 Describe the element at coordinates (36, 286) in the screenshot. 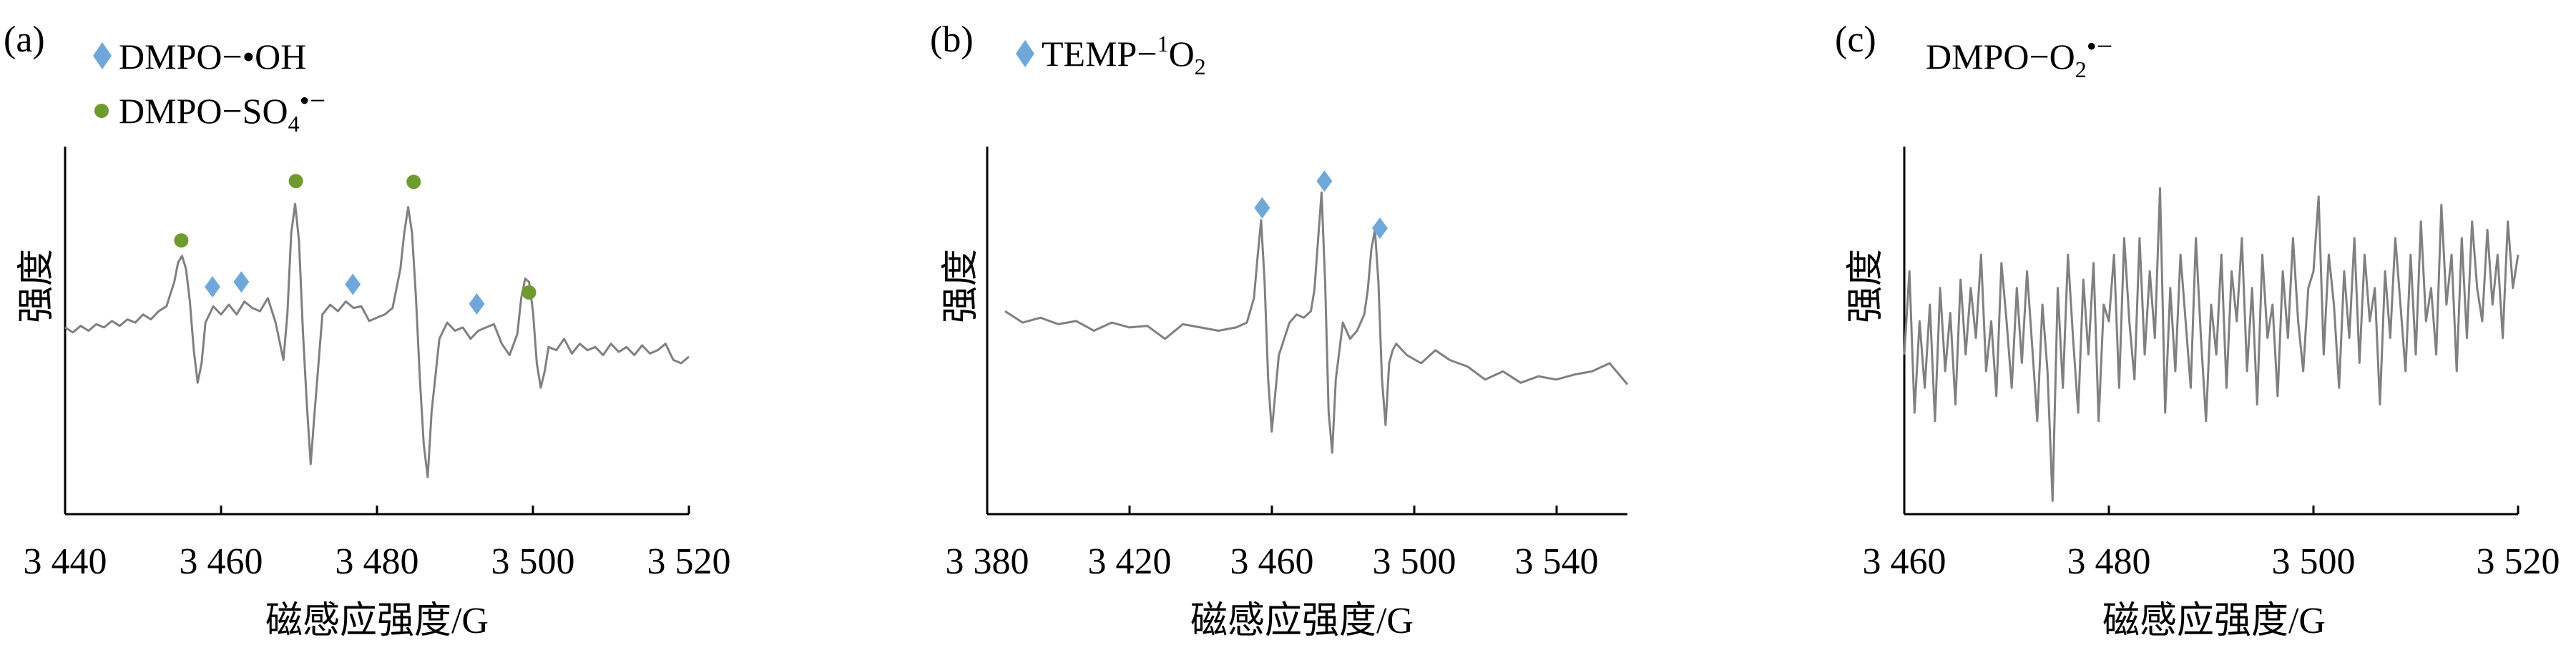

I see `panel-a-y-axis-label: 强度` at that location.